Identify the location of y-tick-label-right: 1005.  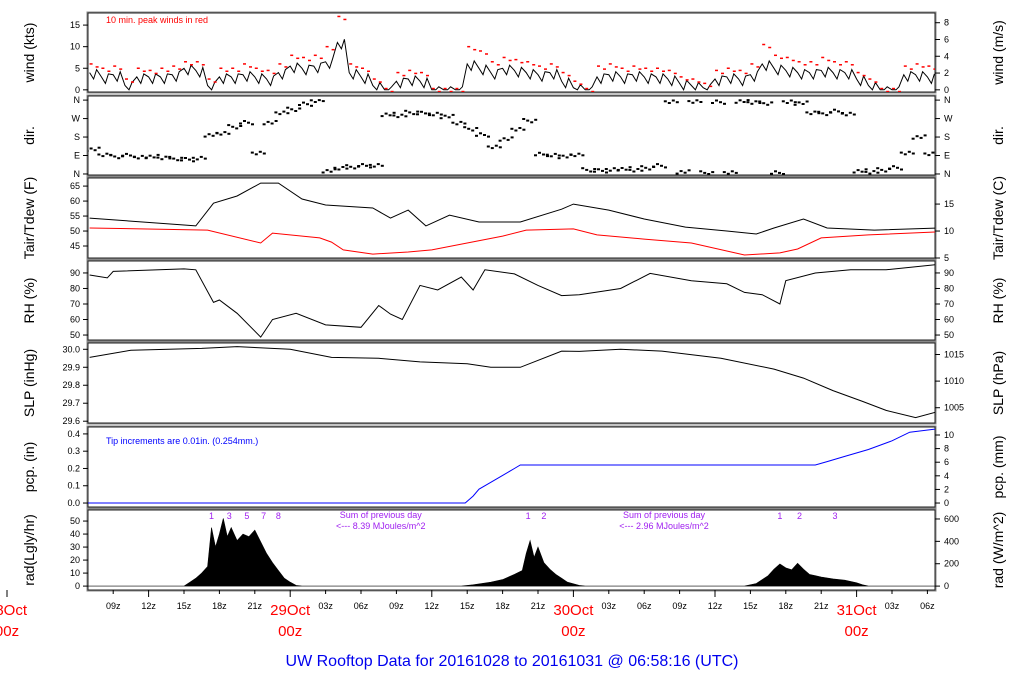
(954, 408).